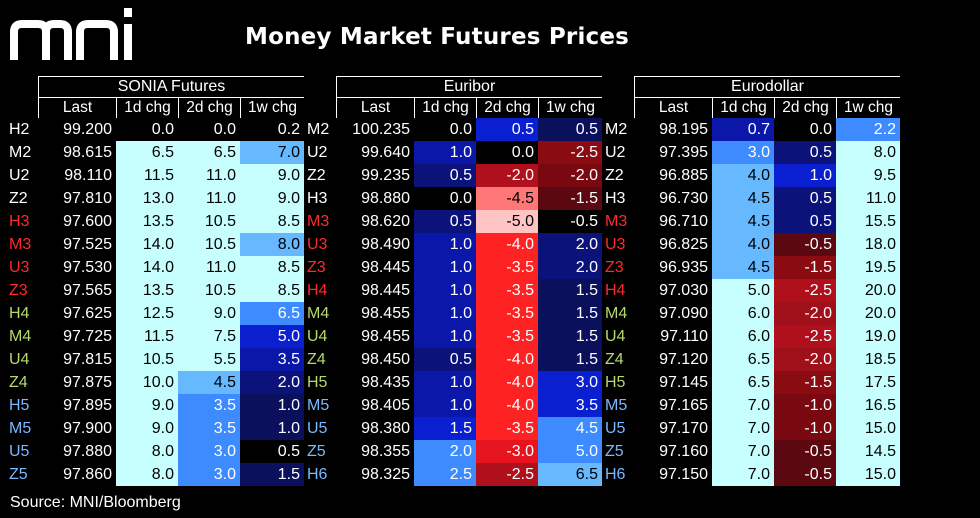 This screenshot has width=980, height=518. What do you see at coordinates (385, 313) in the screenshot?
I see `last-price: 98.455` at bounding box center [385, 313].